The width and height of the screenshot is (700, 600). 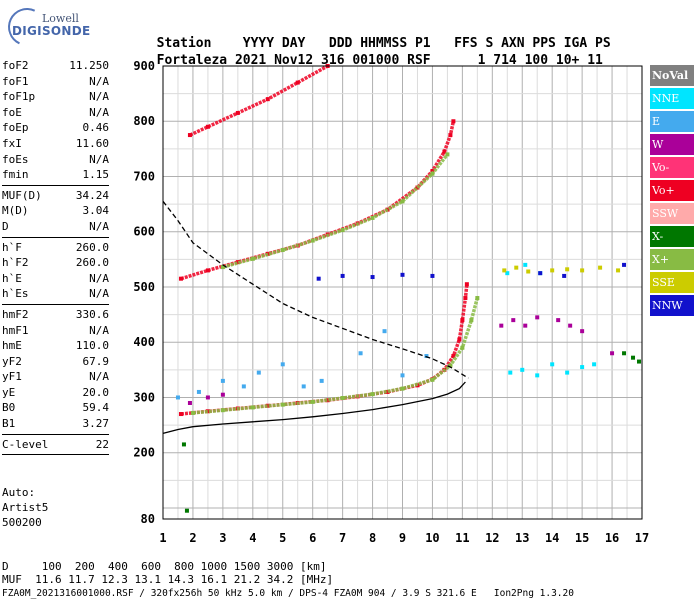 What do you see at coordinates (144, 397) in the screenshot?
I see `y-tick-label: 300` at bounding box center [144, 397].